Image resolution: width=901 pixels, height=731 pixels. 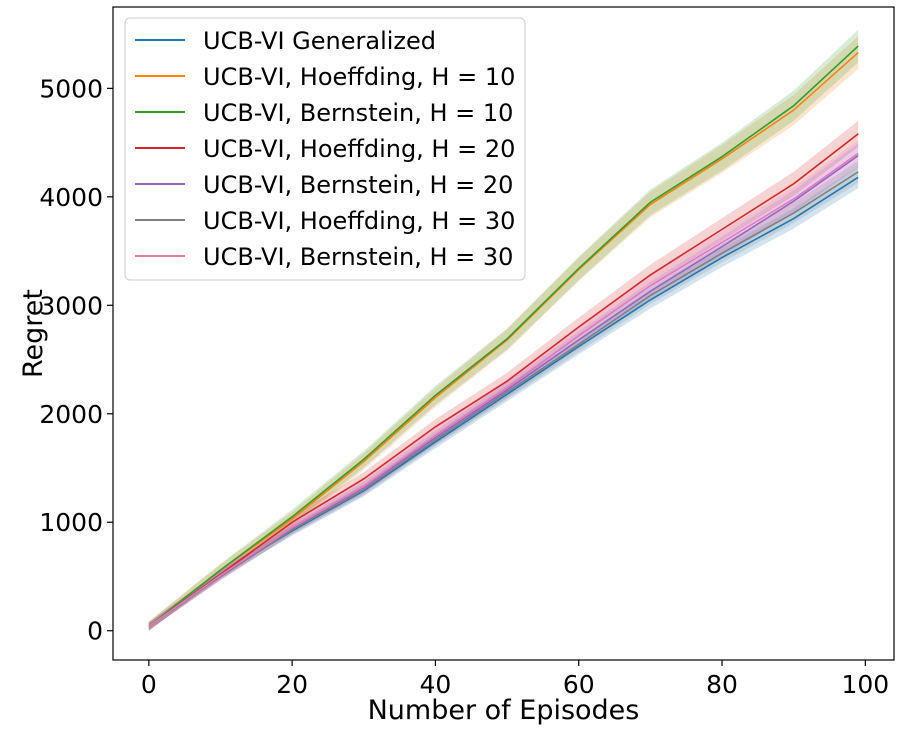 What do you see at coordinates (359, 77) in the screenshot?
I see `legend-entry: UCB-VI, Hoeffding, H = 10` at bounding box center [359, 77].